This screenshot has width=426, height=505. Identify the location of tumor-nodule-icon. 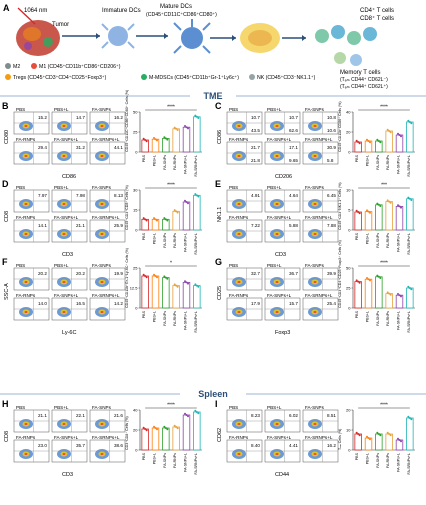
(28, 46).